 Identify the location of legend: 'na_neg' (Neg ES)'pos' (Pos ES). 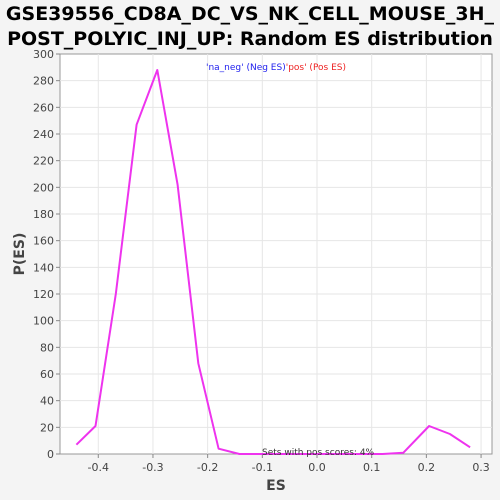
(276, 68).